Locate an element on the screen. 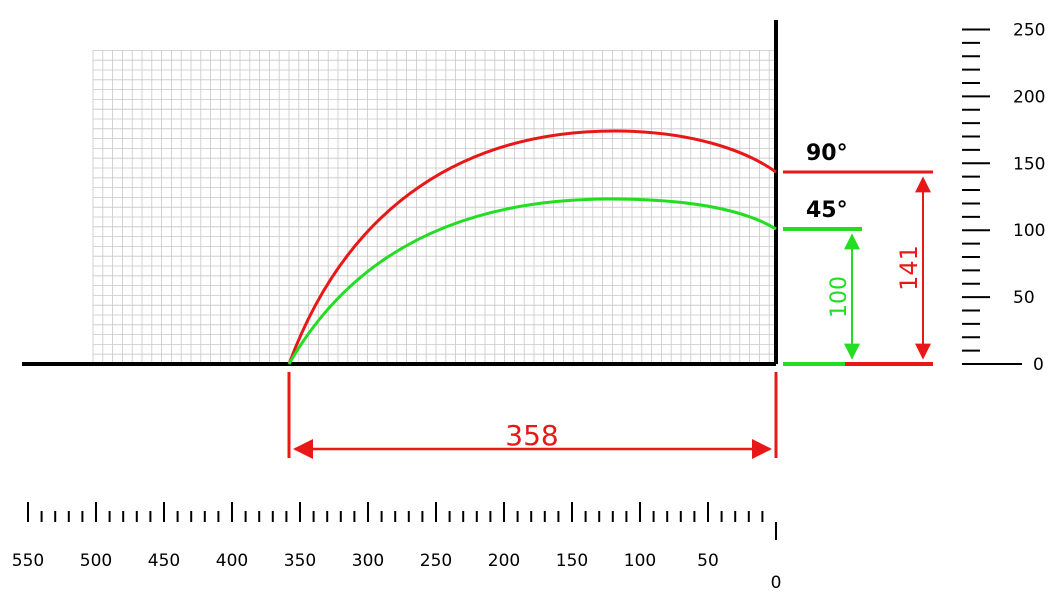 This screenshot has width=1053, height=596. h-scale-label: 300 is located at coordinates (368, 561).